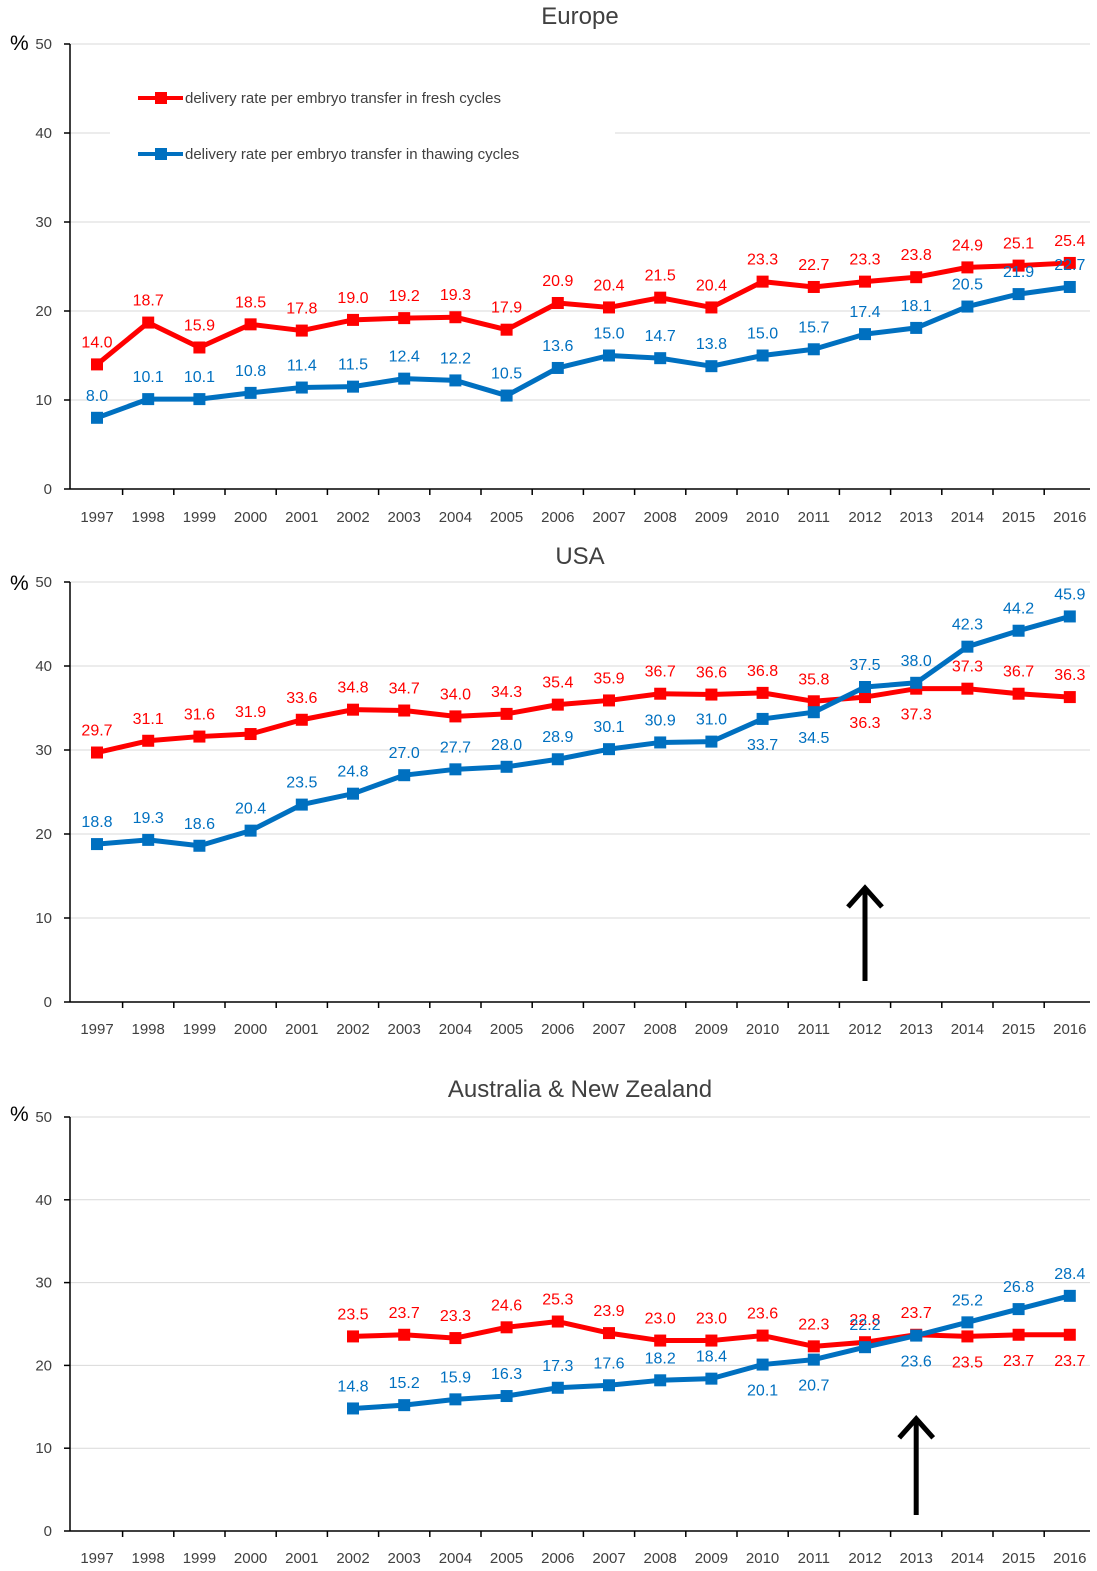 The image size is (1097, 1571). Describe the element at coordinates (557, 737) in the screenshot. I see `data-label-thawing: 28.9` at that location.